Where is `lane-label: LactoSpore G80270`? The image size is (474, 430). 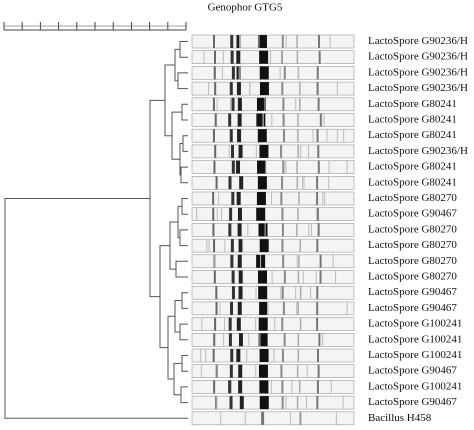
lane-label: LactoSpore G80270 is located at coordinates (412, 261).